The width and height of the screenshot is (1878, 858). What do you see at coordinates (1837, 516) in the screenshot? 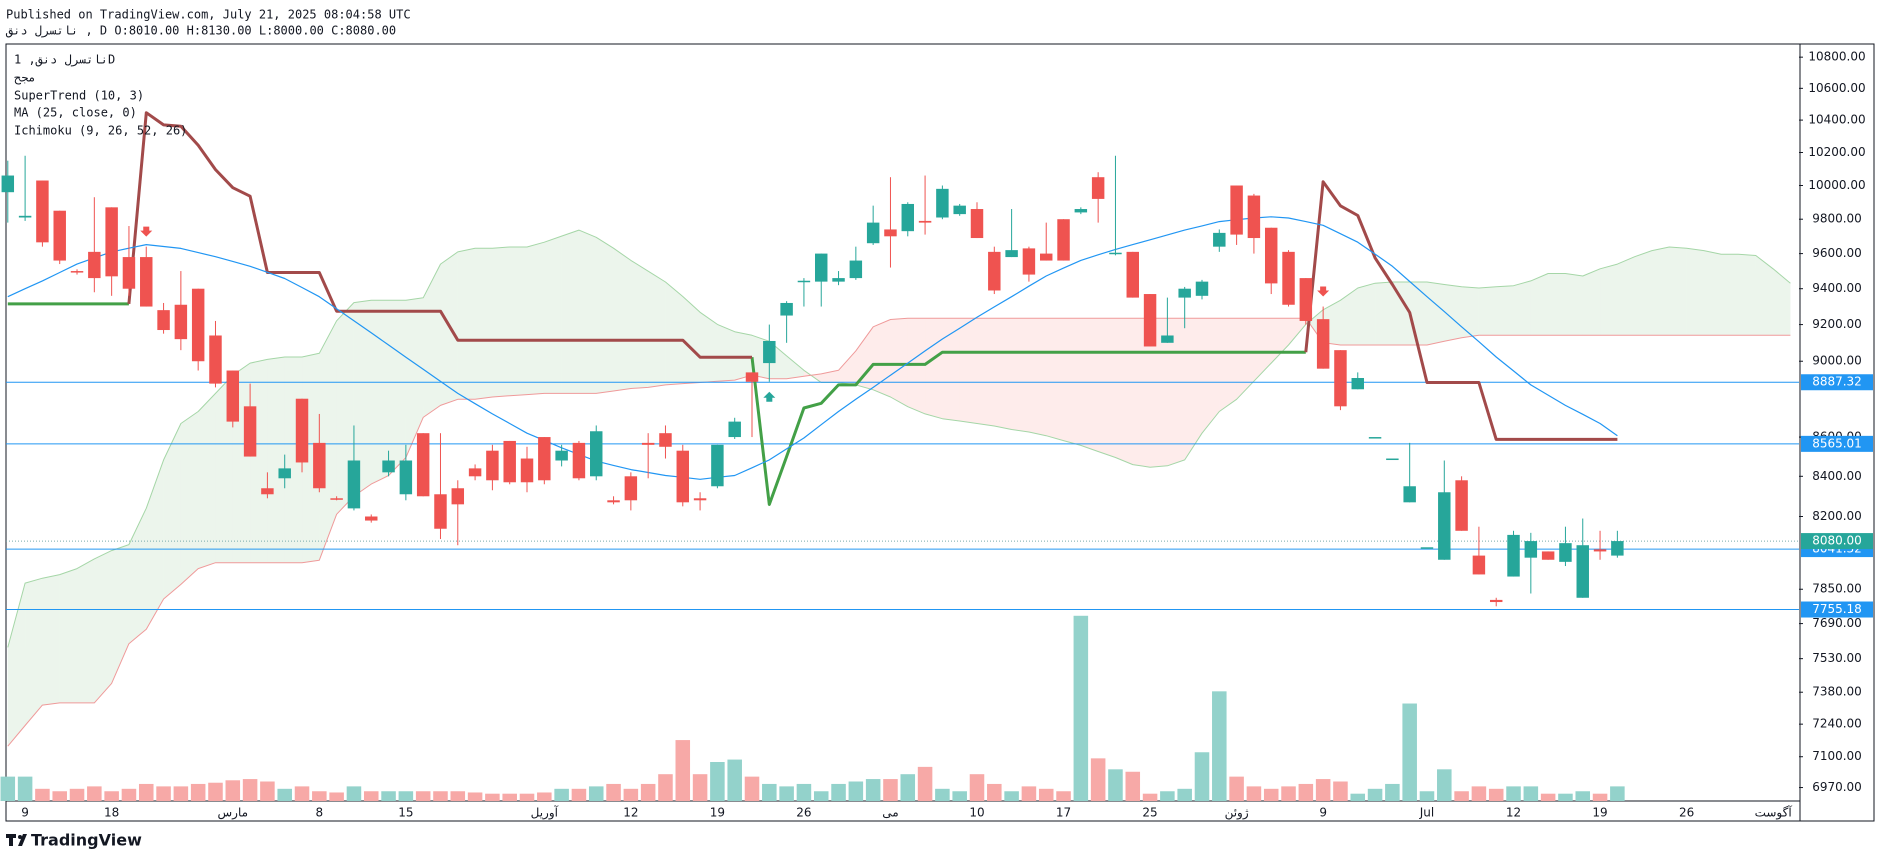
I see `y-tick-label: 8200.00` at bounding box center [1837, 516].